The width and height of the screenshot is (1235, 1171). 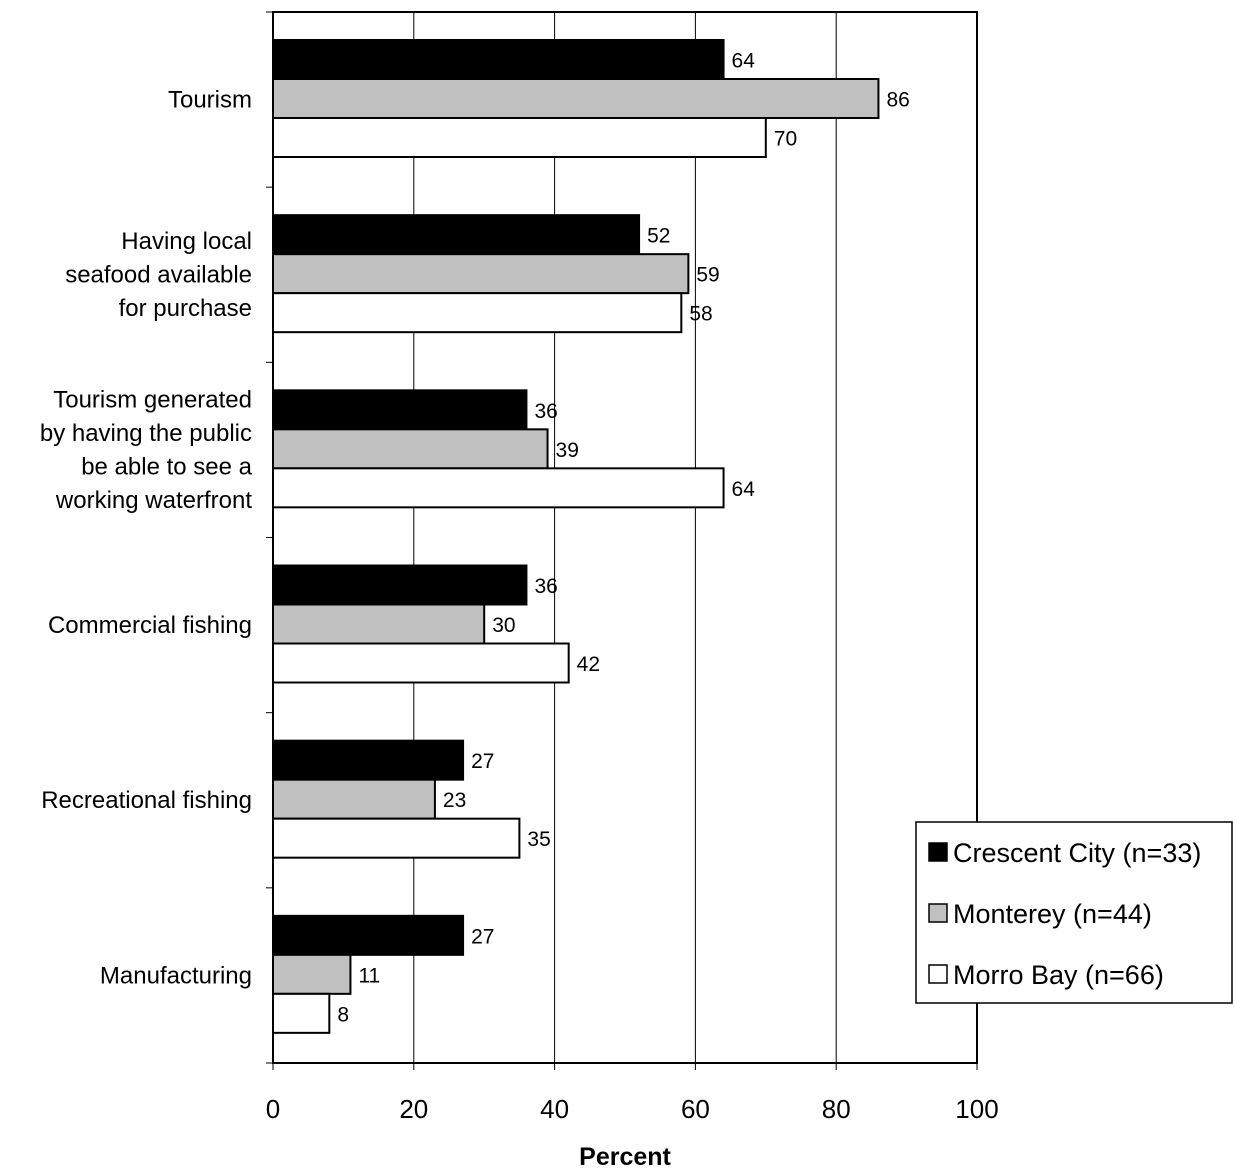 I want to click on category-label: Commercial fishing, so click(x=150, y=625).